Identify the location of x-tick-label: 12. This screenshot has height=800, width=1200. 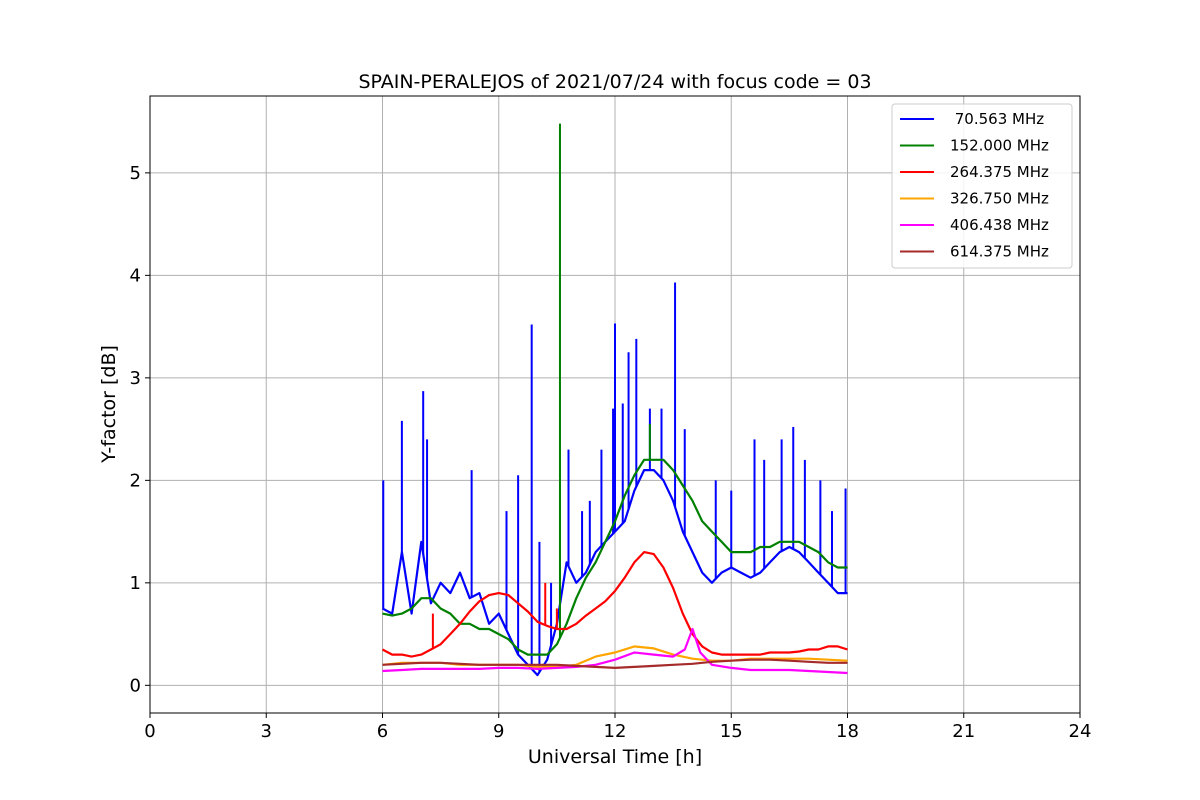
(615, 731).